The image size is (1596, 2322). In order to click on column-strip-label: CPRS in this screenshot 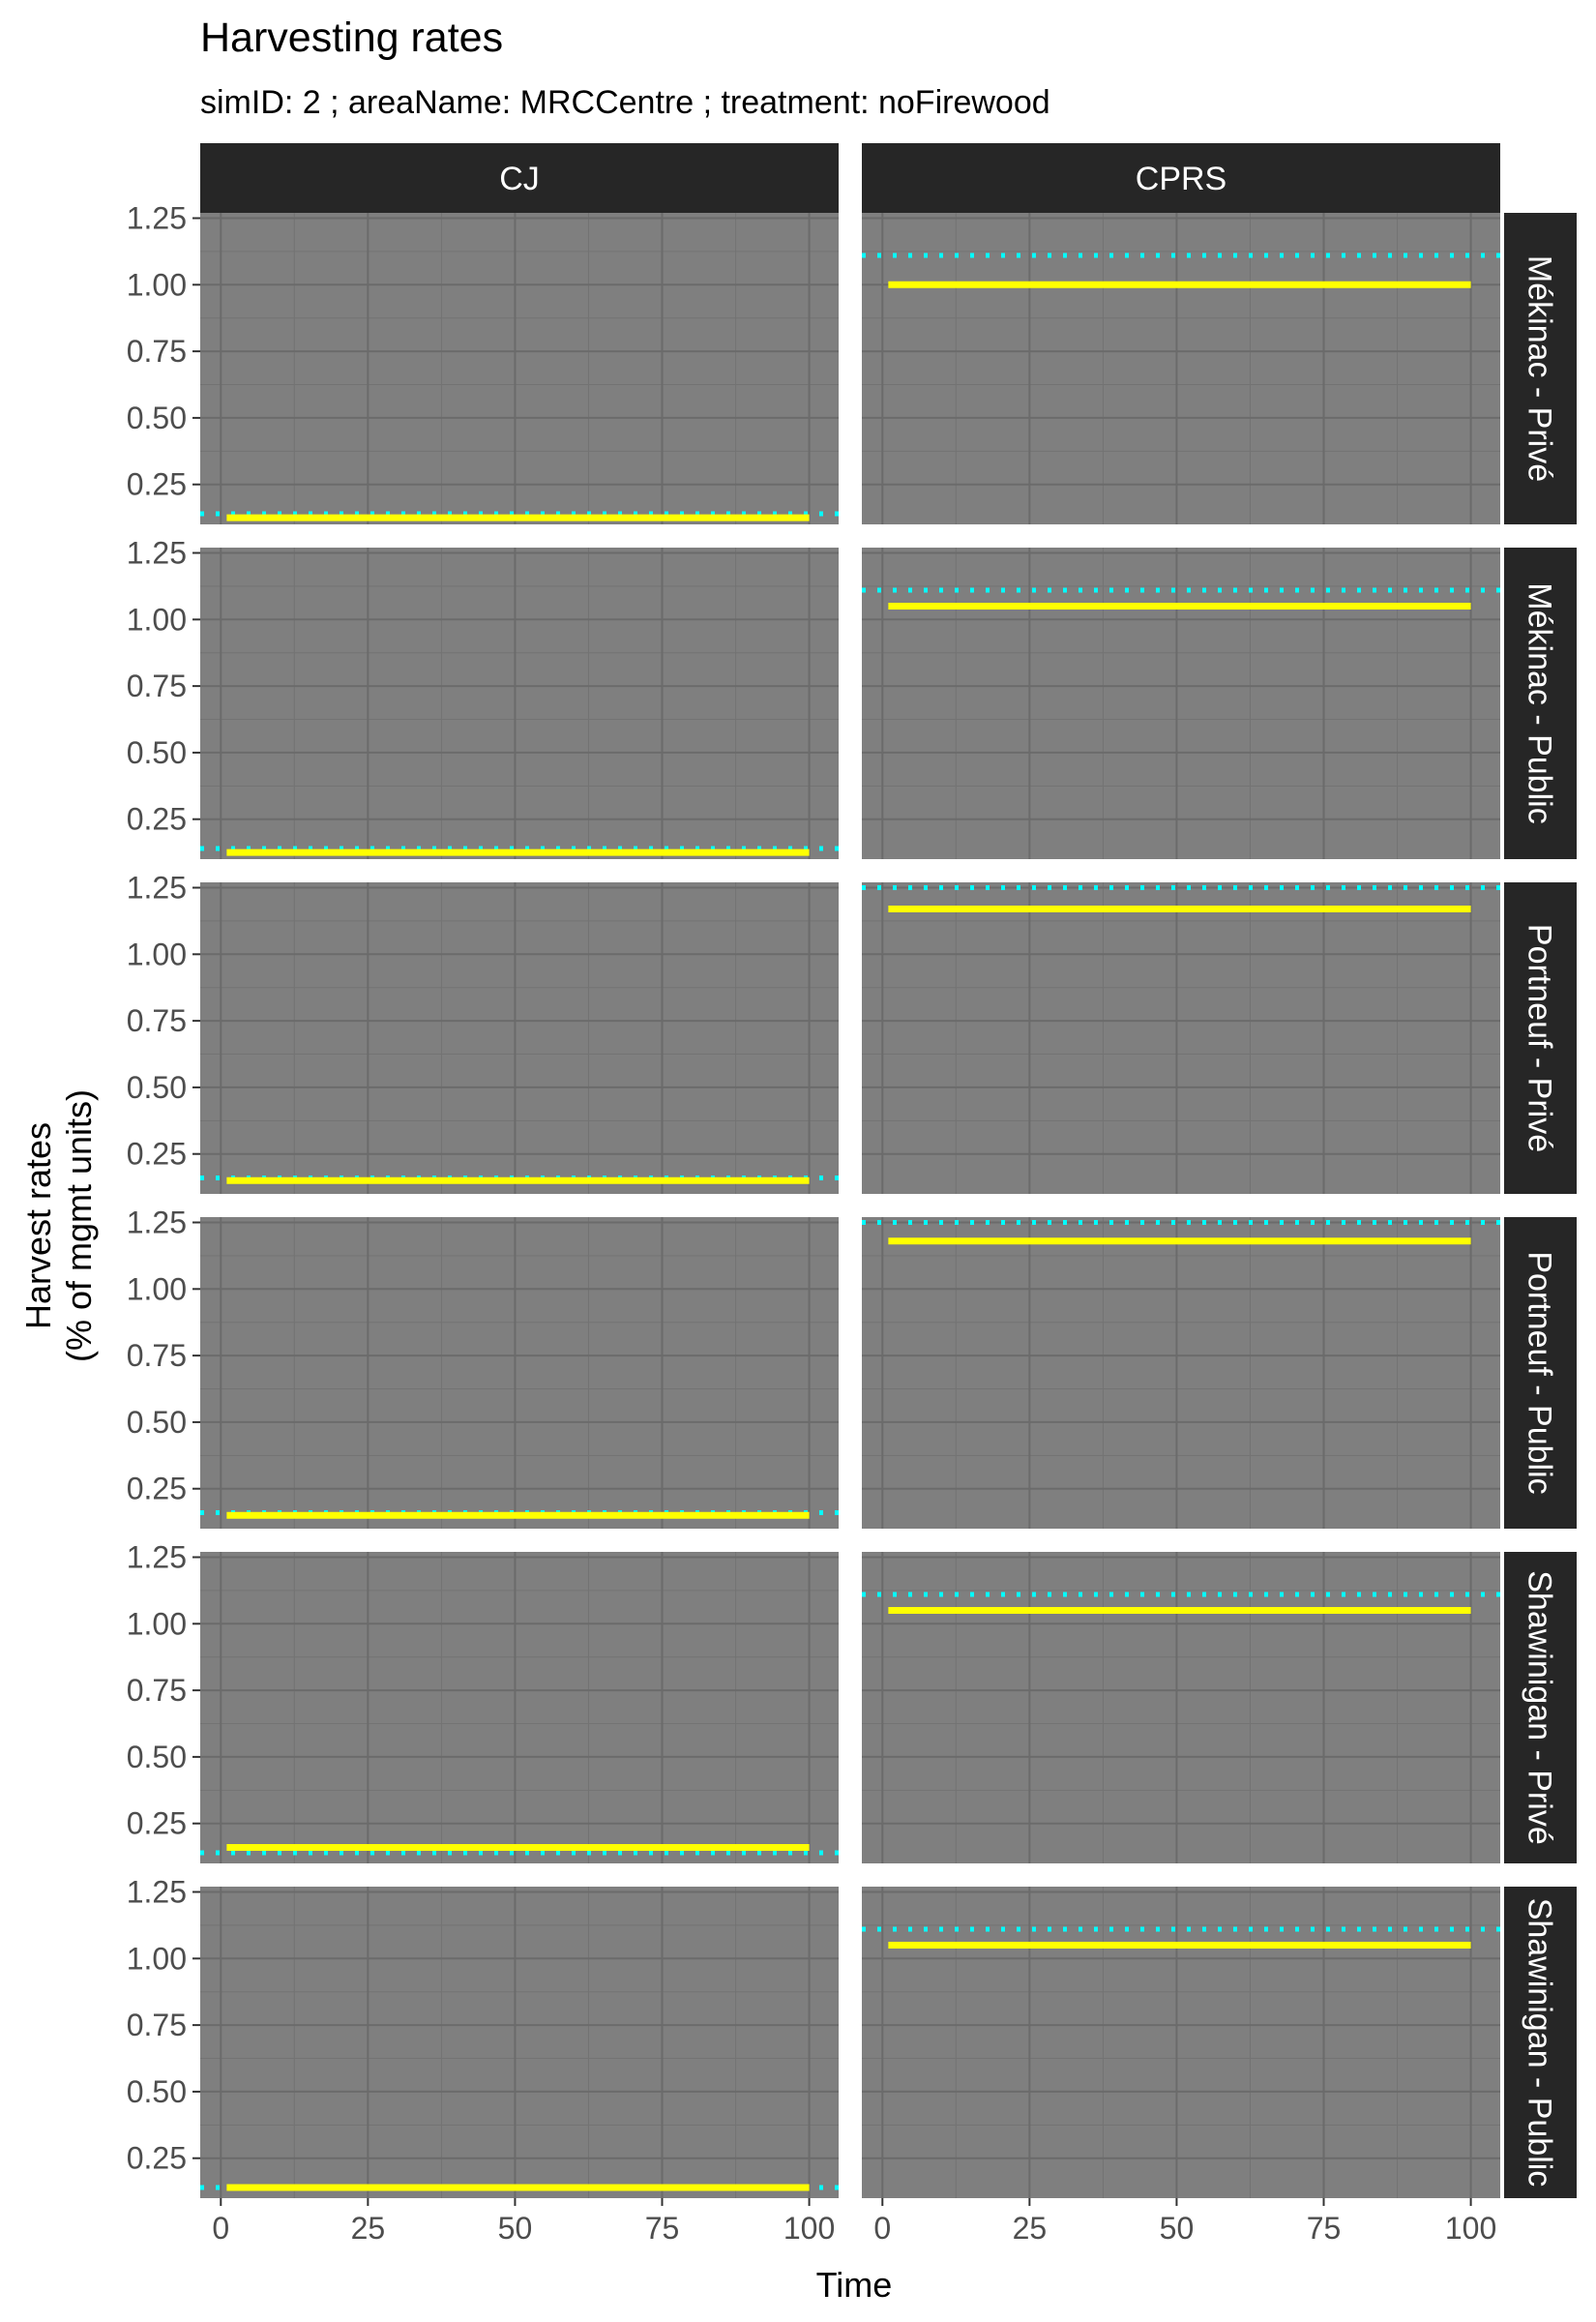, I will do `click(1181, 179)`.